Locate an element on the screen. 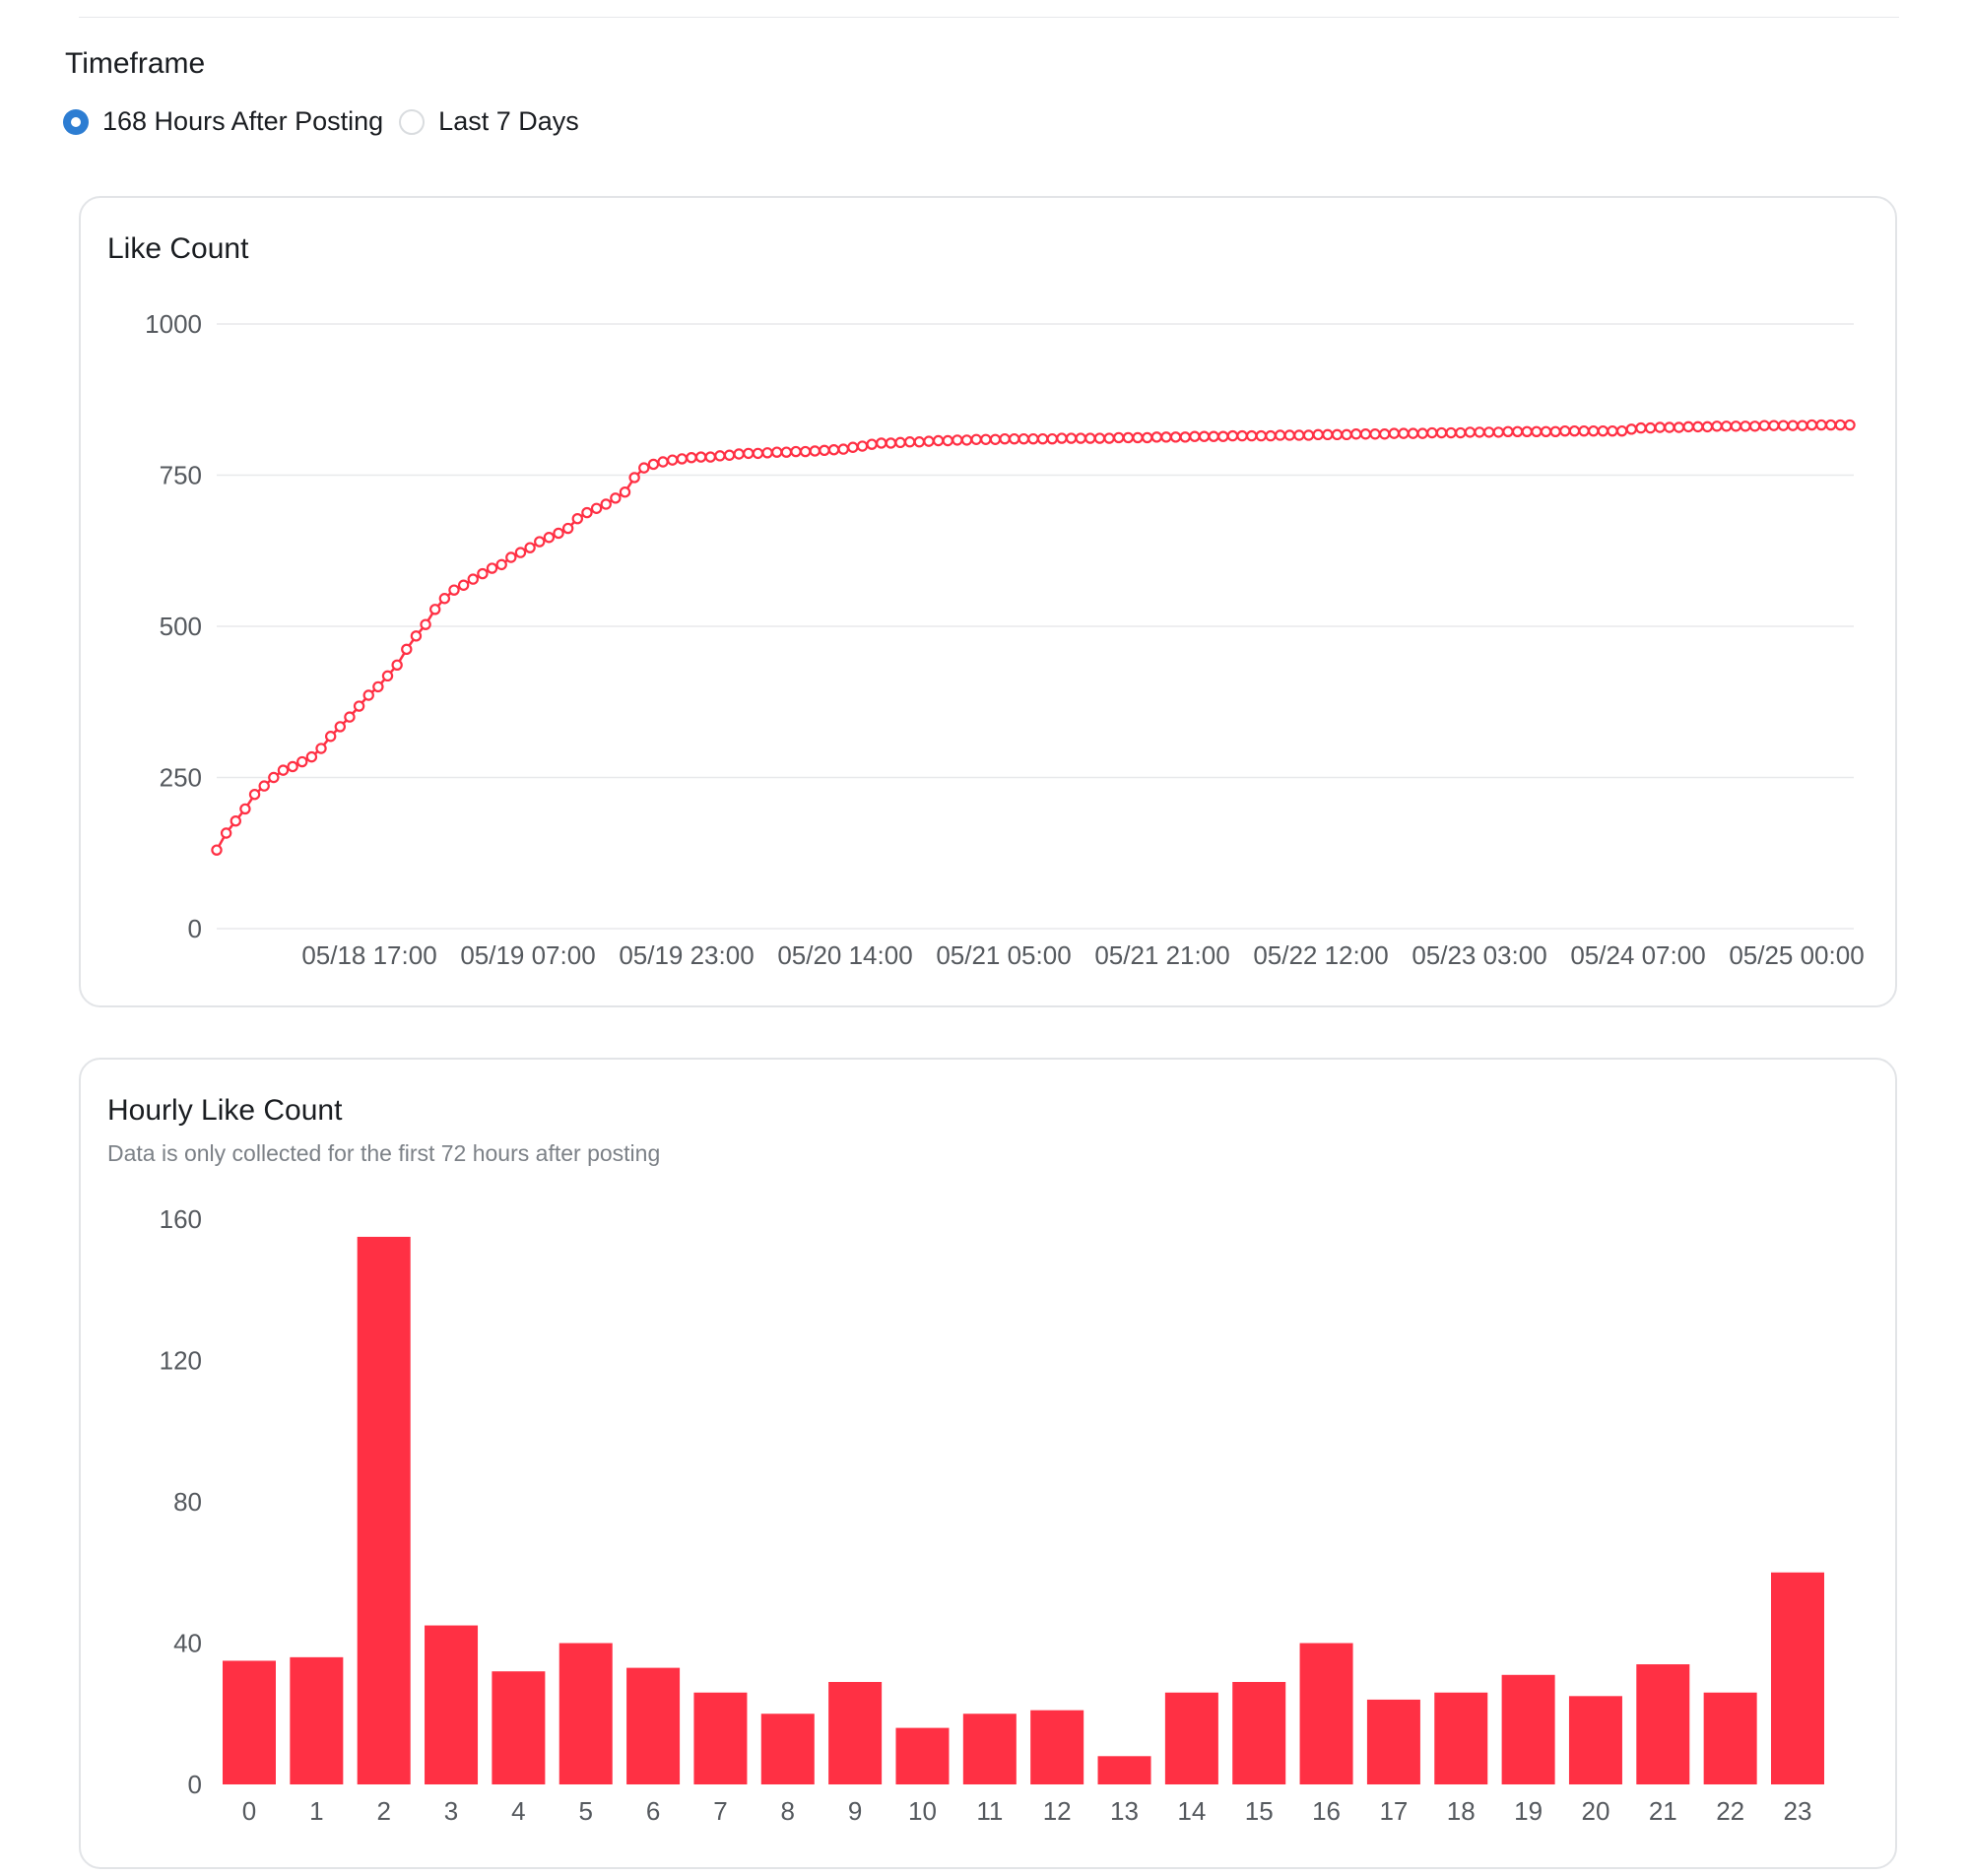 This screenshot has height=1876, width=1970. timeframe-option-last-7-days: Last 7 Days is located at coordinates (489, 122).